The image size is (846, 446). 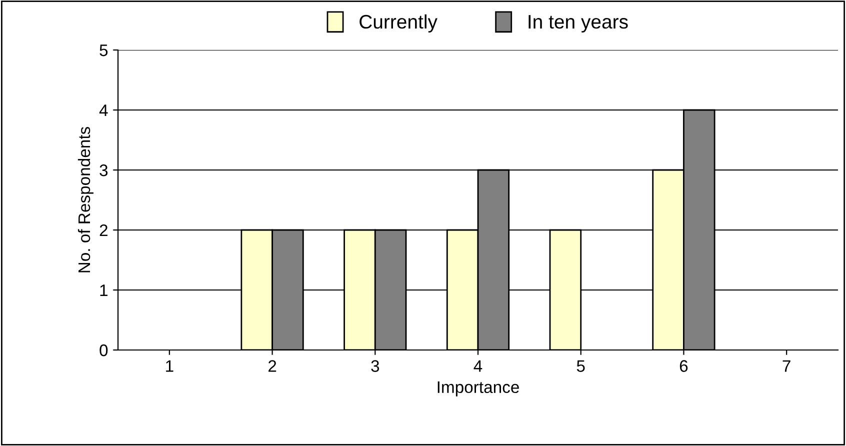 I want to click on x-tick-label: 3, so click(x=375, y=366).